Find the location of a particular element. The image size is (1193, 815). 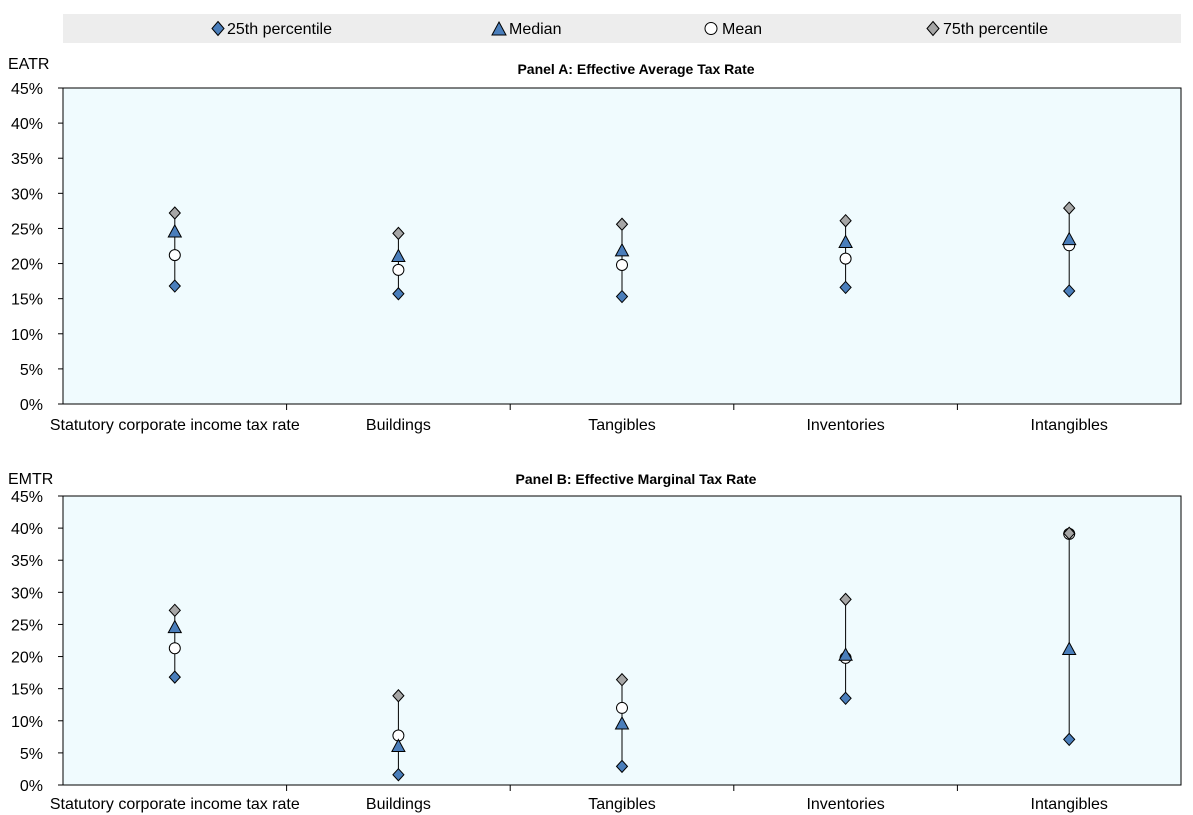

legend-item-25th-percentile: 25th percentile is located at coordinates (272, 29).